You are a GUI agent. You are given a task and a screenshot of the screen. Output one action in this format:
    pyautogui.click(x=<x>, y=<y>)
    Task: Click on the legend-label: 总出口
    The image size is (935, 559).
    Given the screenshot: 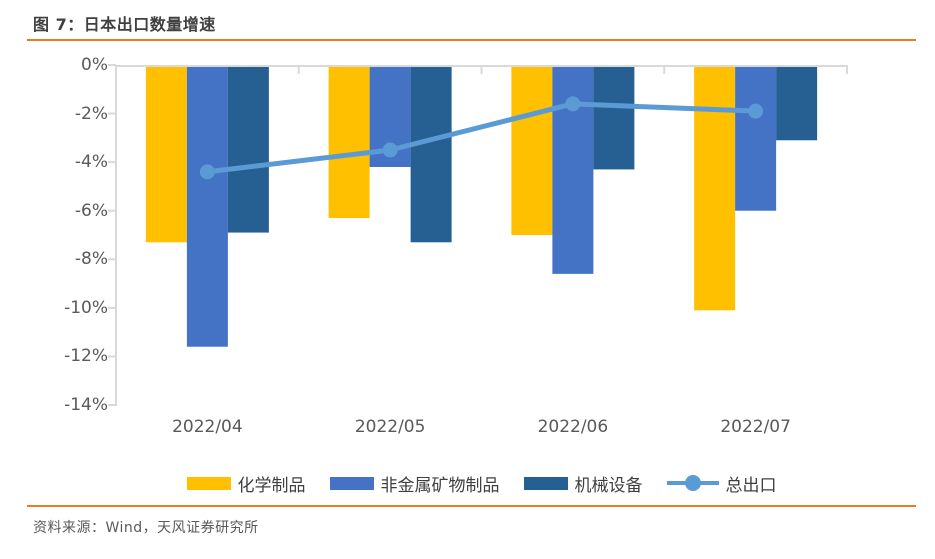 What is the action you would take?
    pyautogui.click(x=751, y=485)
    